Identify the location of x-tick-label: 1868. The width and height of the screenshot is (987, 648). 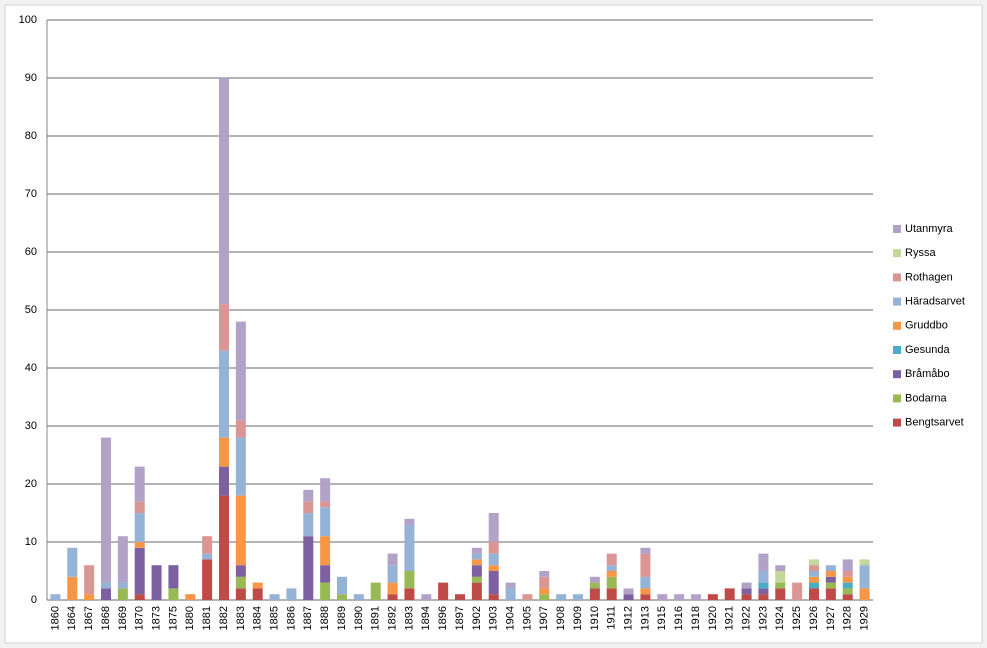
(106, 618).